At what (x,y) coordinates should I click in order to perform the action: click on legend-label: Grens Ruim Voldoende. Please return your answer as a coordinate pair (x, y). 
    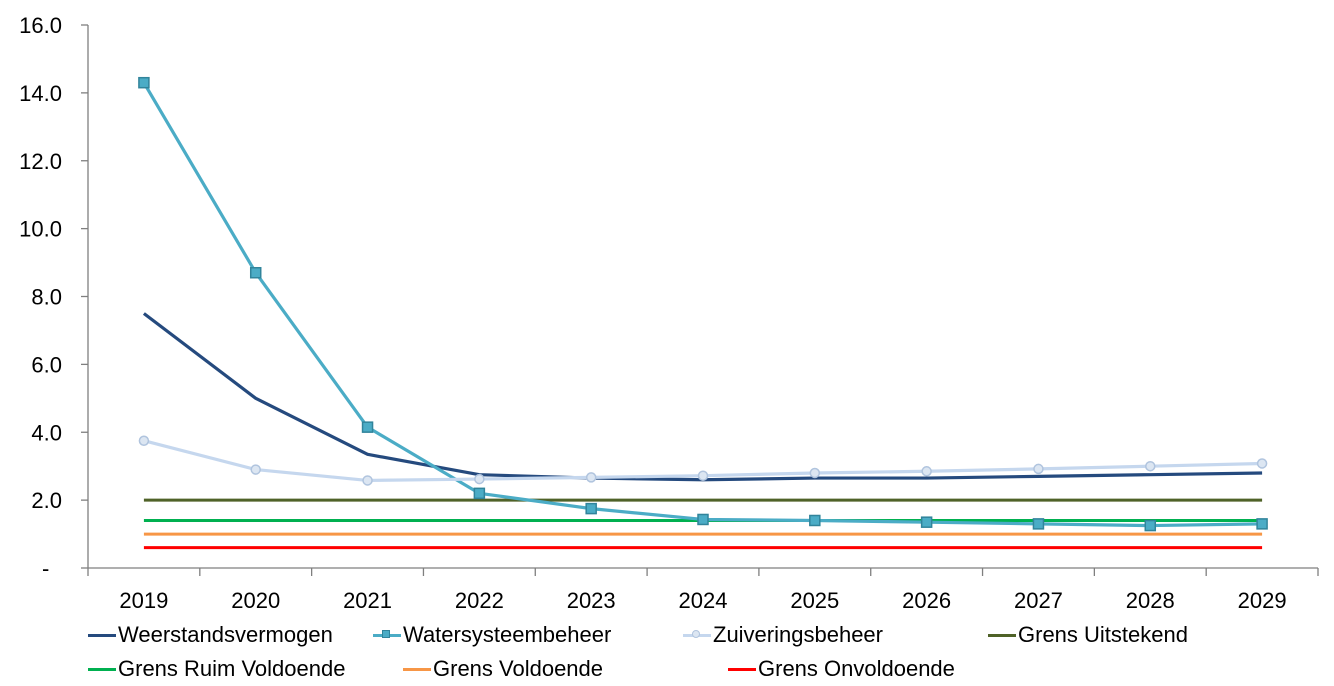
    Looking at the image, I should click on (232, 668).